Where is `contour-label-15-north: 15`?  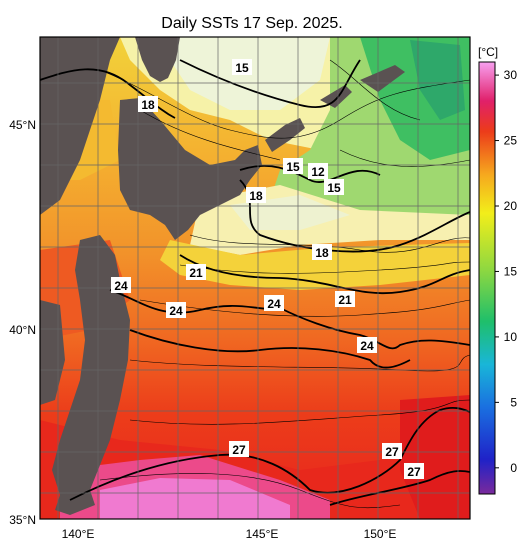
contour-label-15-north: 15 is located at coordinates (242, 67).